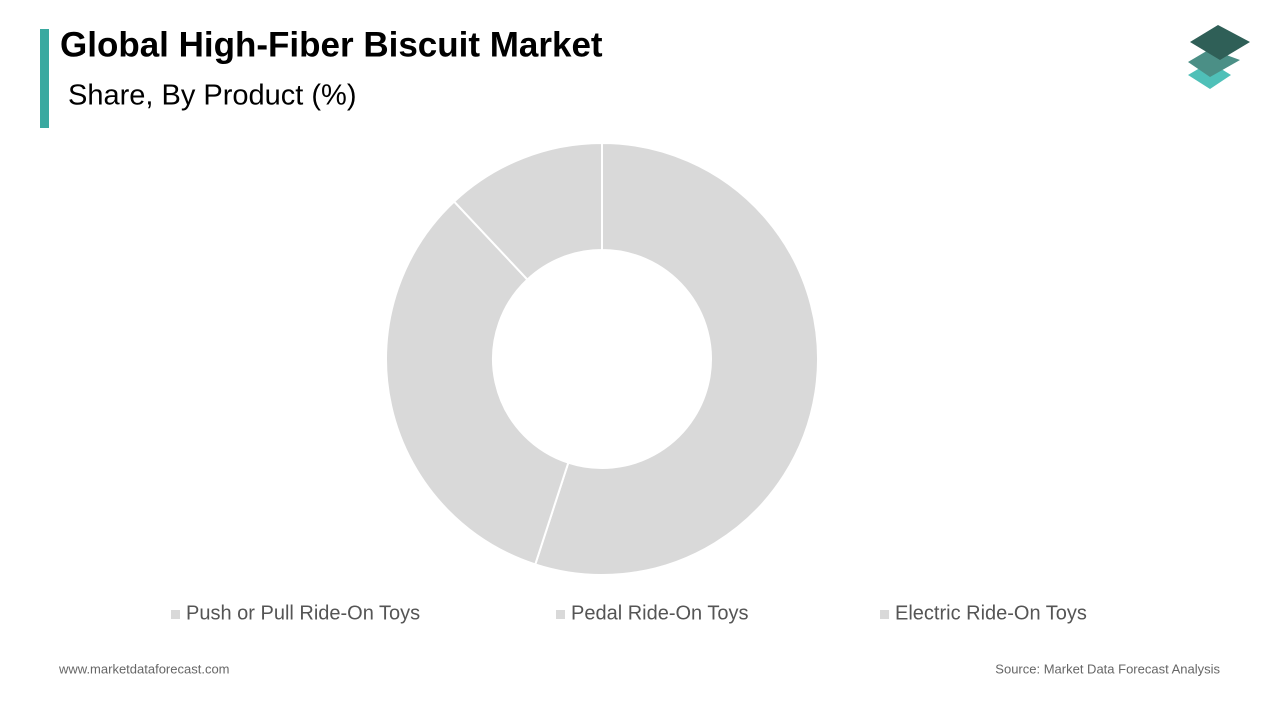  I want to click on legend-label: Electric Ride-On Toys, so click(991, 613).